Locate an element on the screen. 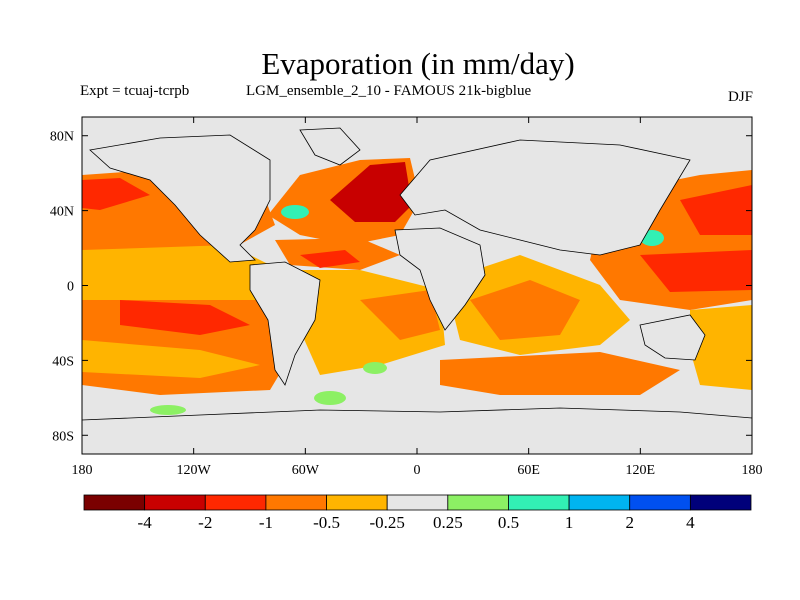 This screenshot has height=600, width=800. x-tick-label: 60W is located at coordinates (306, 470).